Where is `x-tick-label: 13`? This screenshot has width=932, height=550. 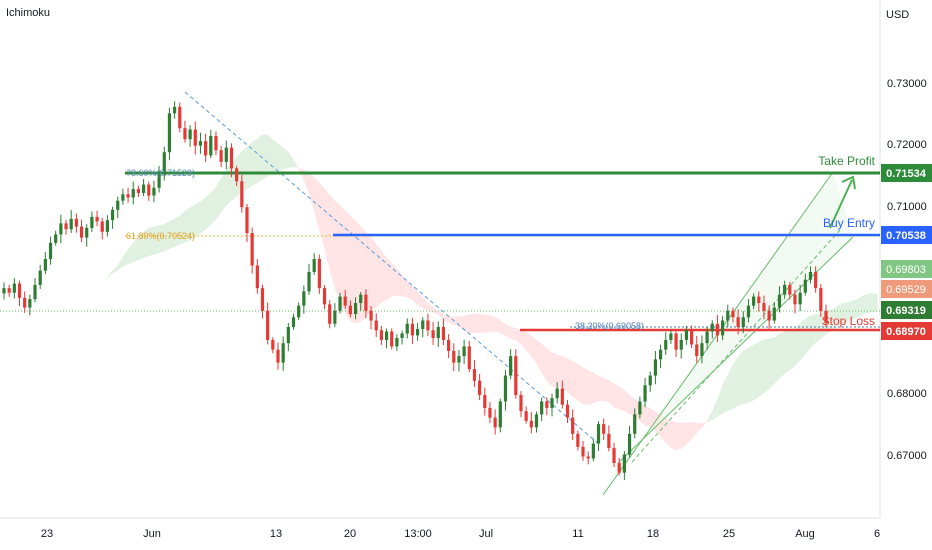
x-tick-label: 13 is located at coordinates (276, 534).